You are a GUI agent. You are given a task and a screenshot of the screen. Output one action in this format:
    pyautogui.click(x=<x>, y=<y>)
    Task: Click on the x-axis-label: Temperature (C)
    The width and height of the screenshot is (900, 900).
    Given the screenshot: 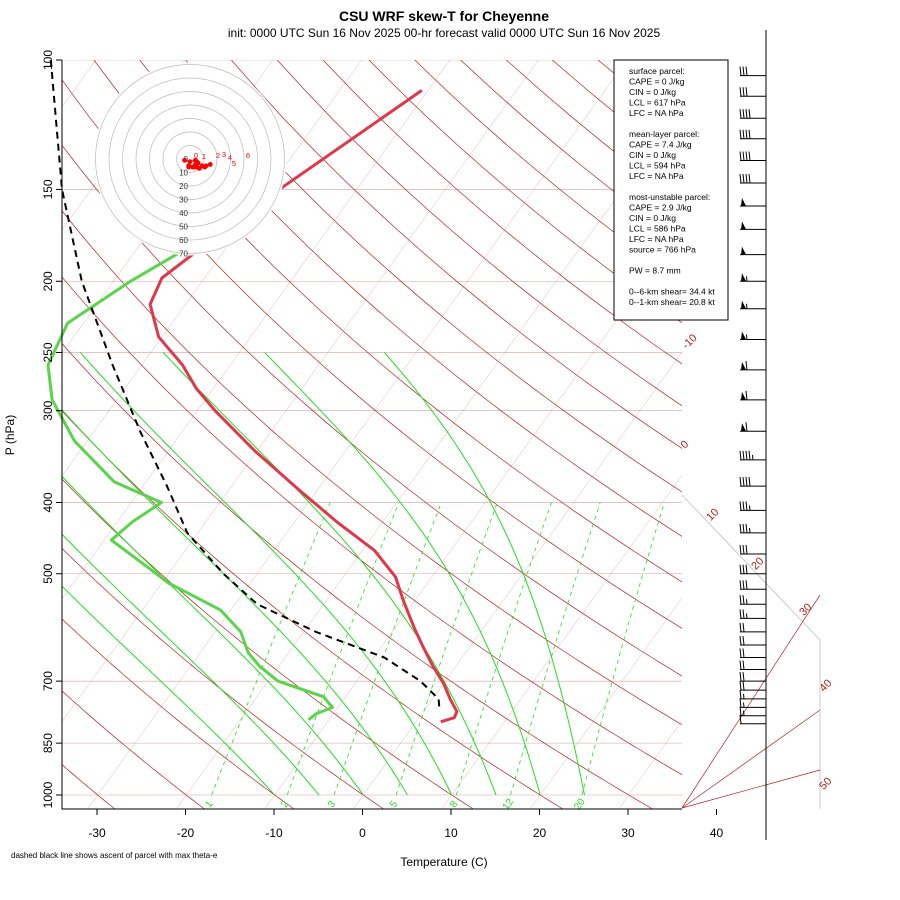 What is the action you would take?
    pyautogui.click(x=443, y=862)
    